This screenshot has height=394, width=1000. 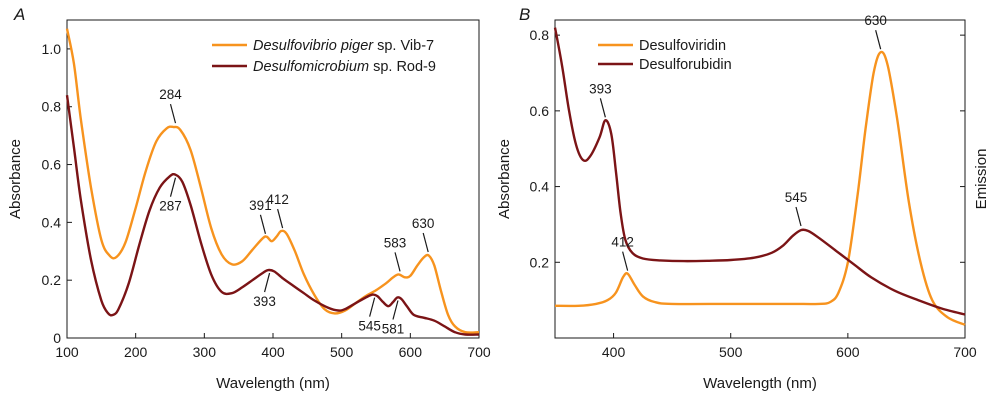 What do you see at coordinates (15, 179) in the screenshot?
I see `y-axis-title-a: Absorbance` at bounding box center [15, 179].